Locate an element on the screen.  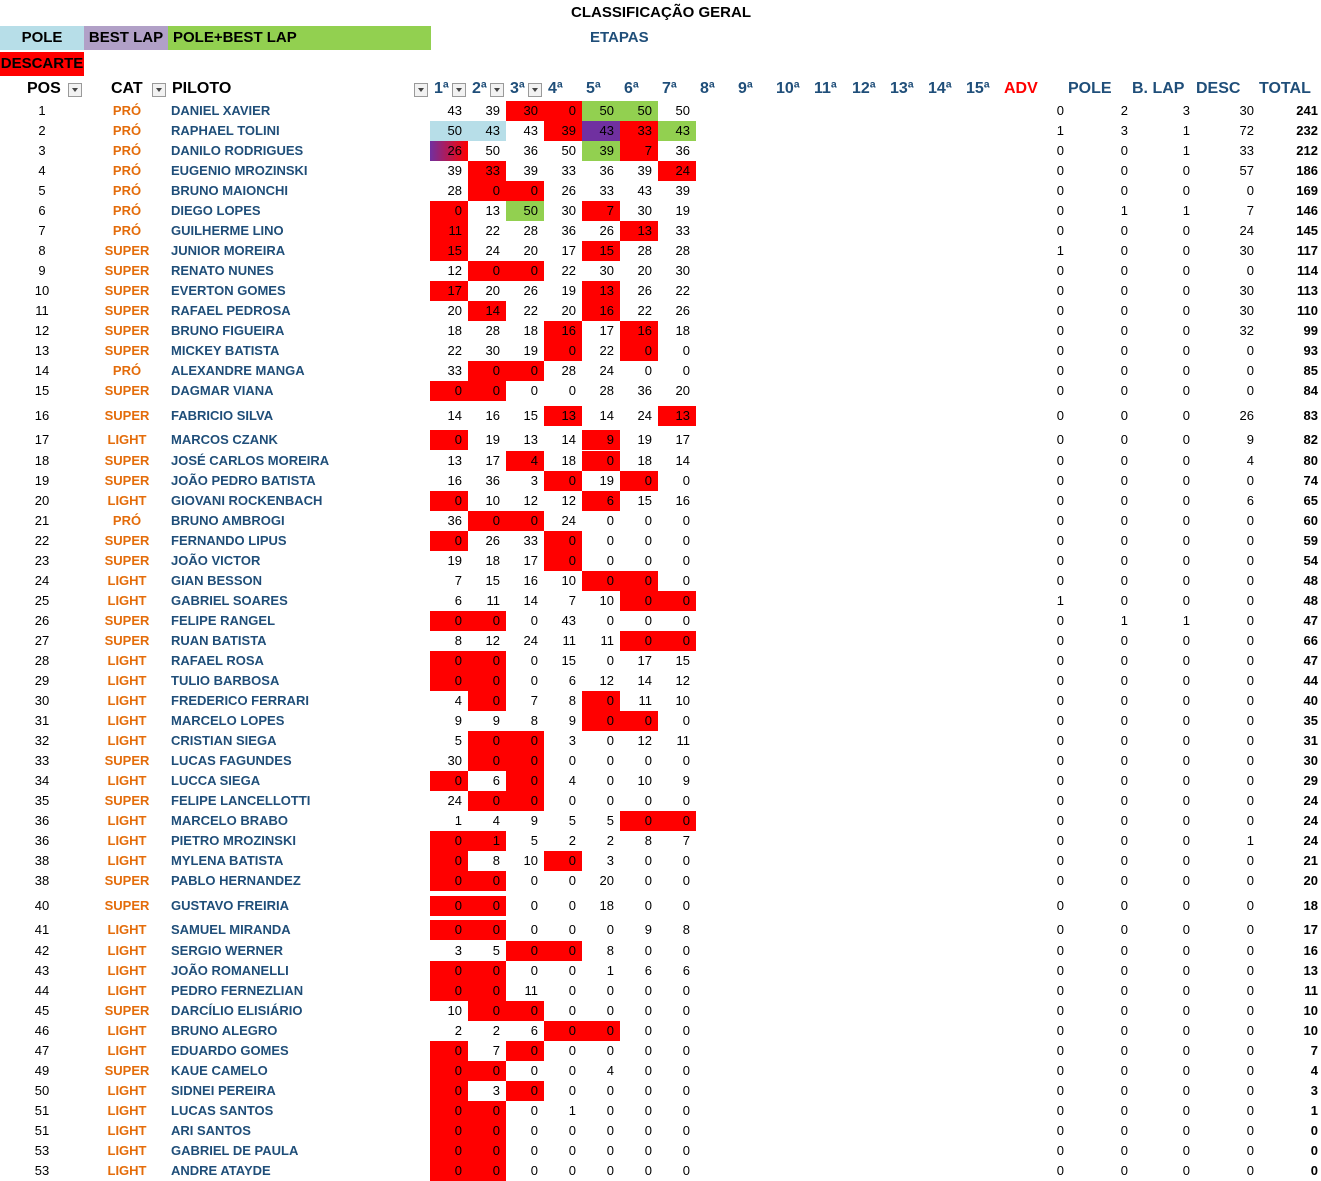
filter-dropdown-cat is located at coordinates (159, 90).